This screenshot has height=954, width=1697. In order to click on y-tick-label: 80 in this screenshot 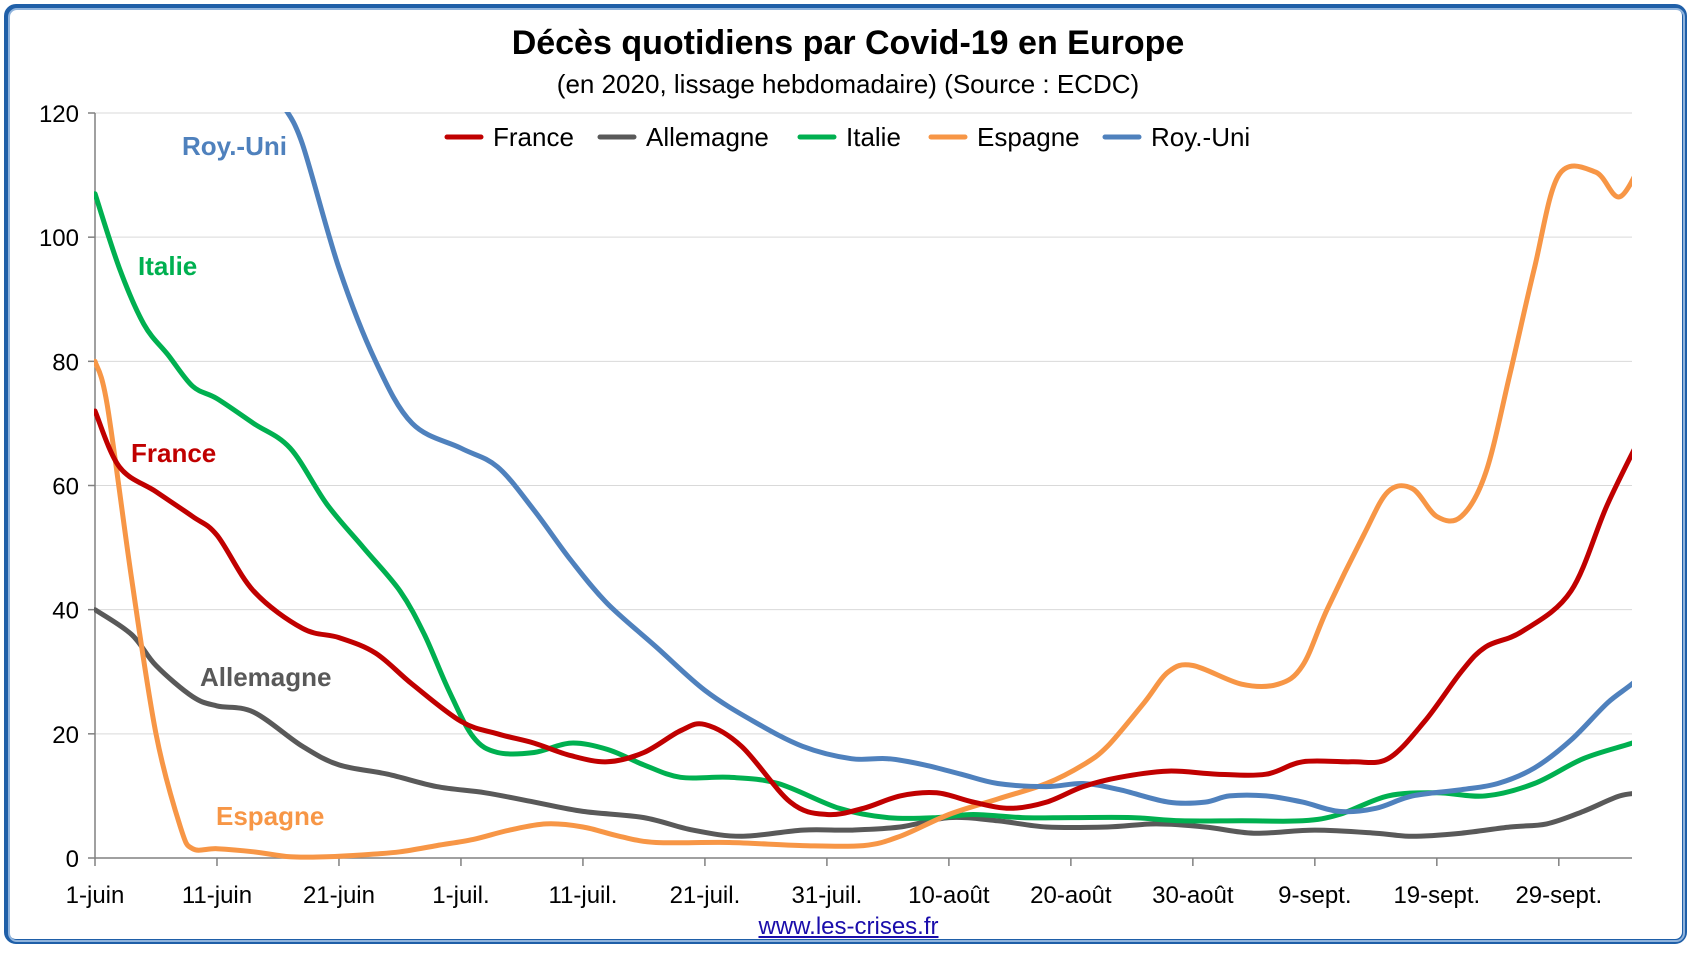, I will do `click(65, 362)`.